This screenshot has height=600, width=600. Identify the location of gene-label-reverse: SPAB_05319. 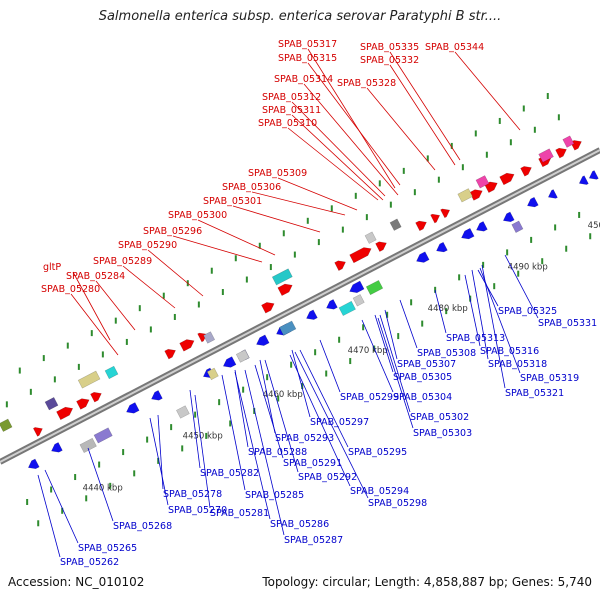
(549, 378).